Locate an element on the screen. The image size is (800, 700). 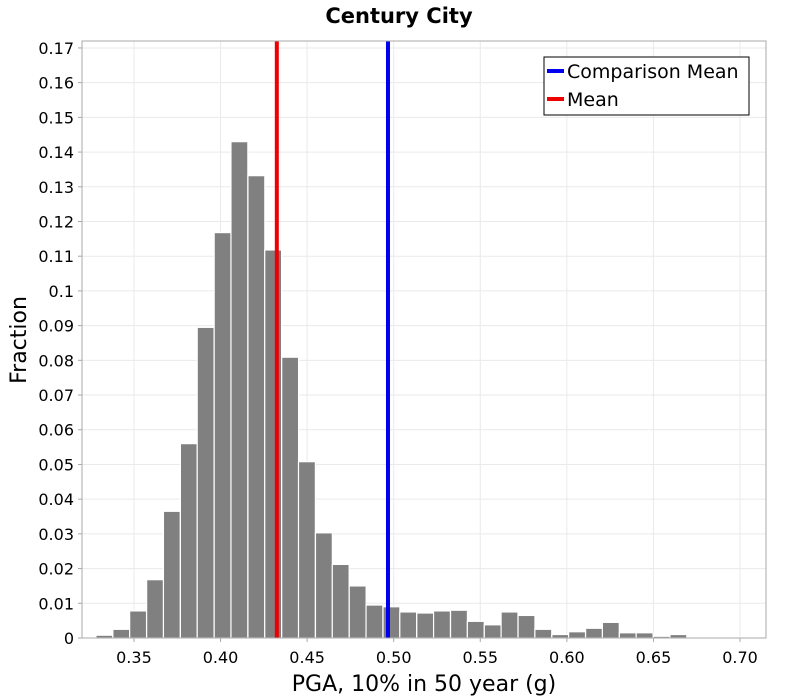
y-tick-label: 0.05 is located at coordinates (56, 464).